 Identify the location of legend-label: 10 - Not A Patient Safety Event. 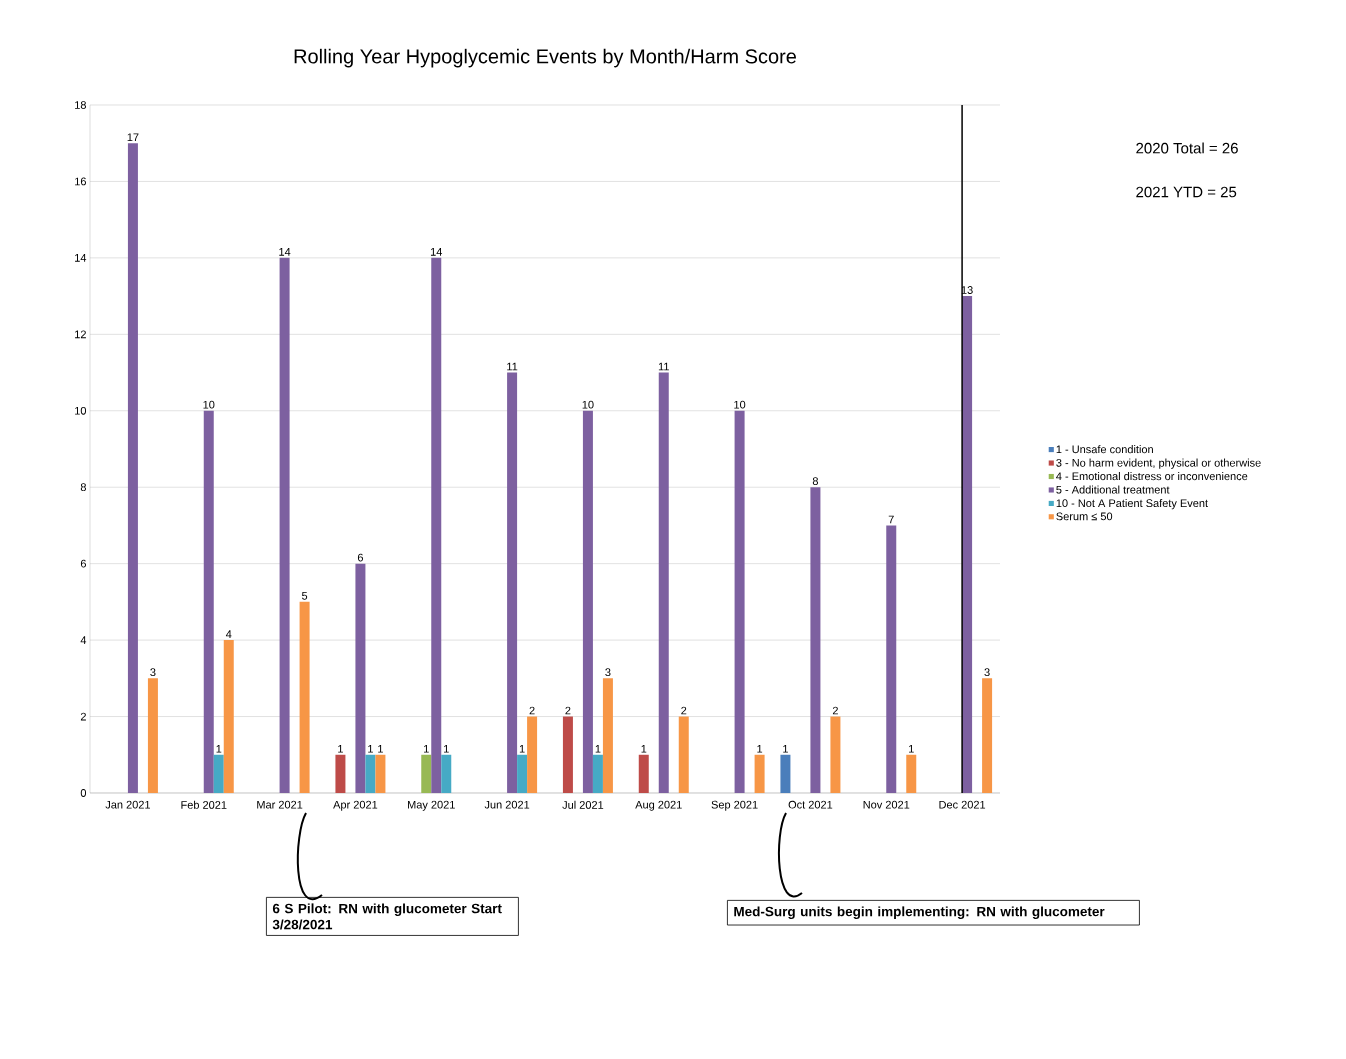
(1132, 504).